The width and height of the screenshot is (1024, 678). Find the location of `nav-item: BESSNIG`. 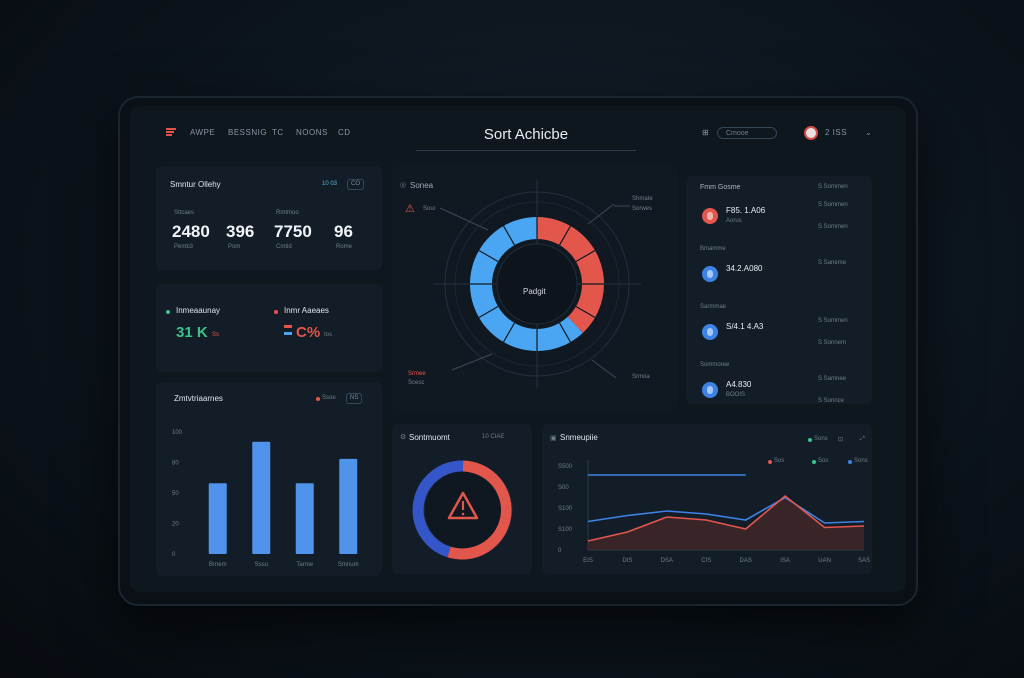

nav-item: BESSNIG is located at coordinates (248, 132).